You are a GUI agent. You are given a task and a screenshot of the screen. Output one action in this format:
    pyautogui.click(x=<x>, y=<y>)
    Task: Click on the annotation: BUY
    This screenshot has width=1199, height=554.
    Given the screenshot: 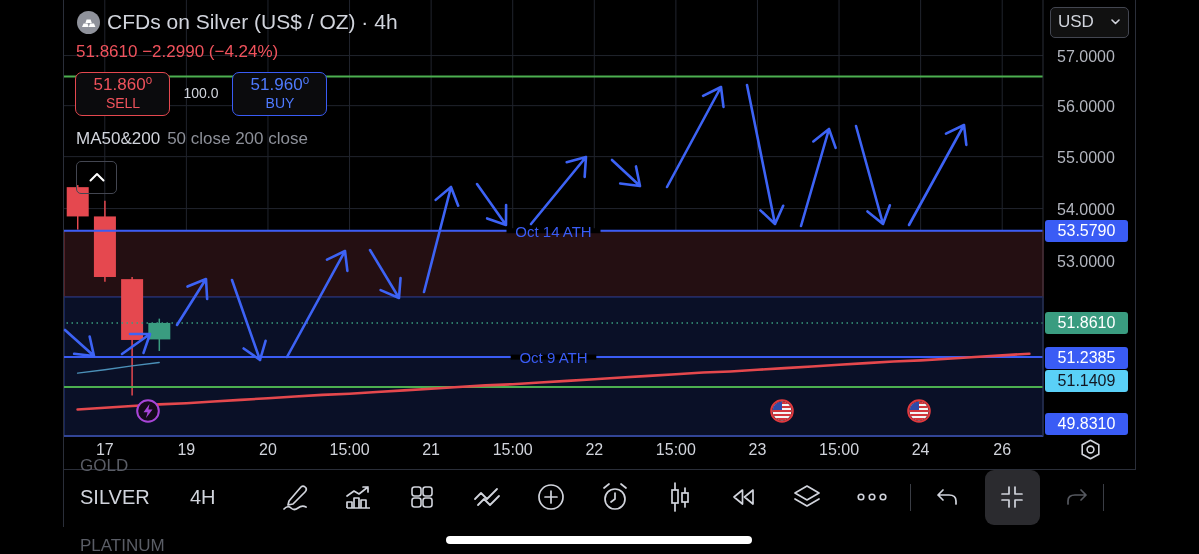 What is the action you would take?
    pyautogui.click(x=280, y=103)
    